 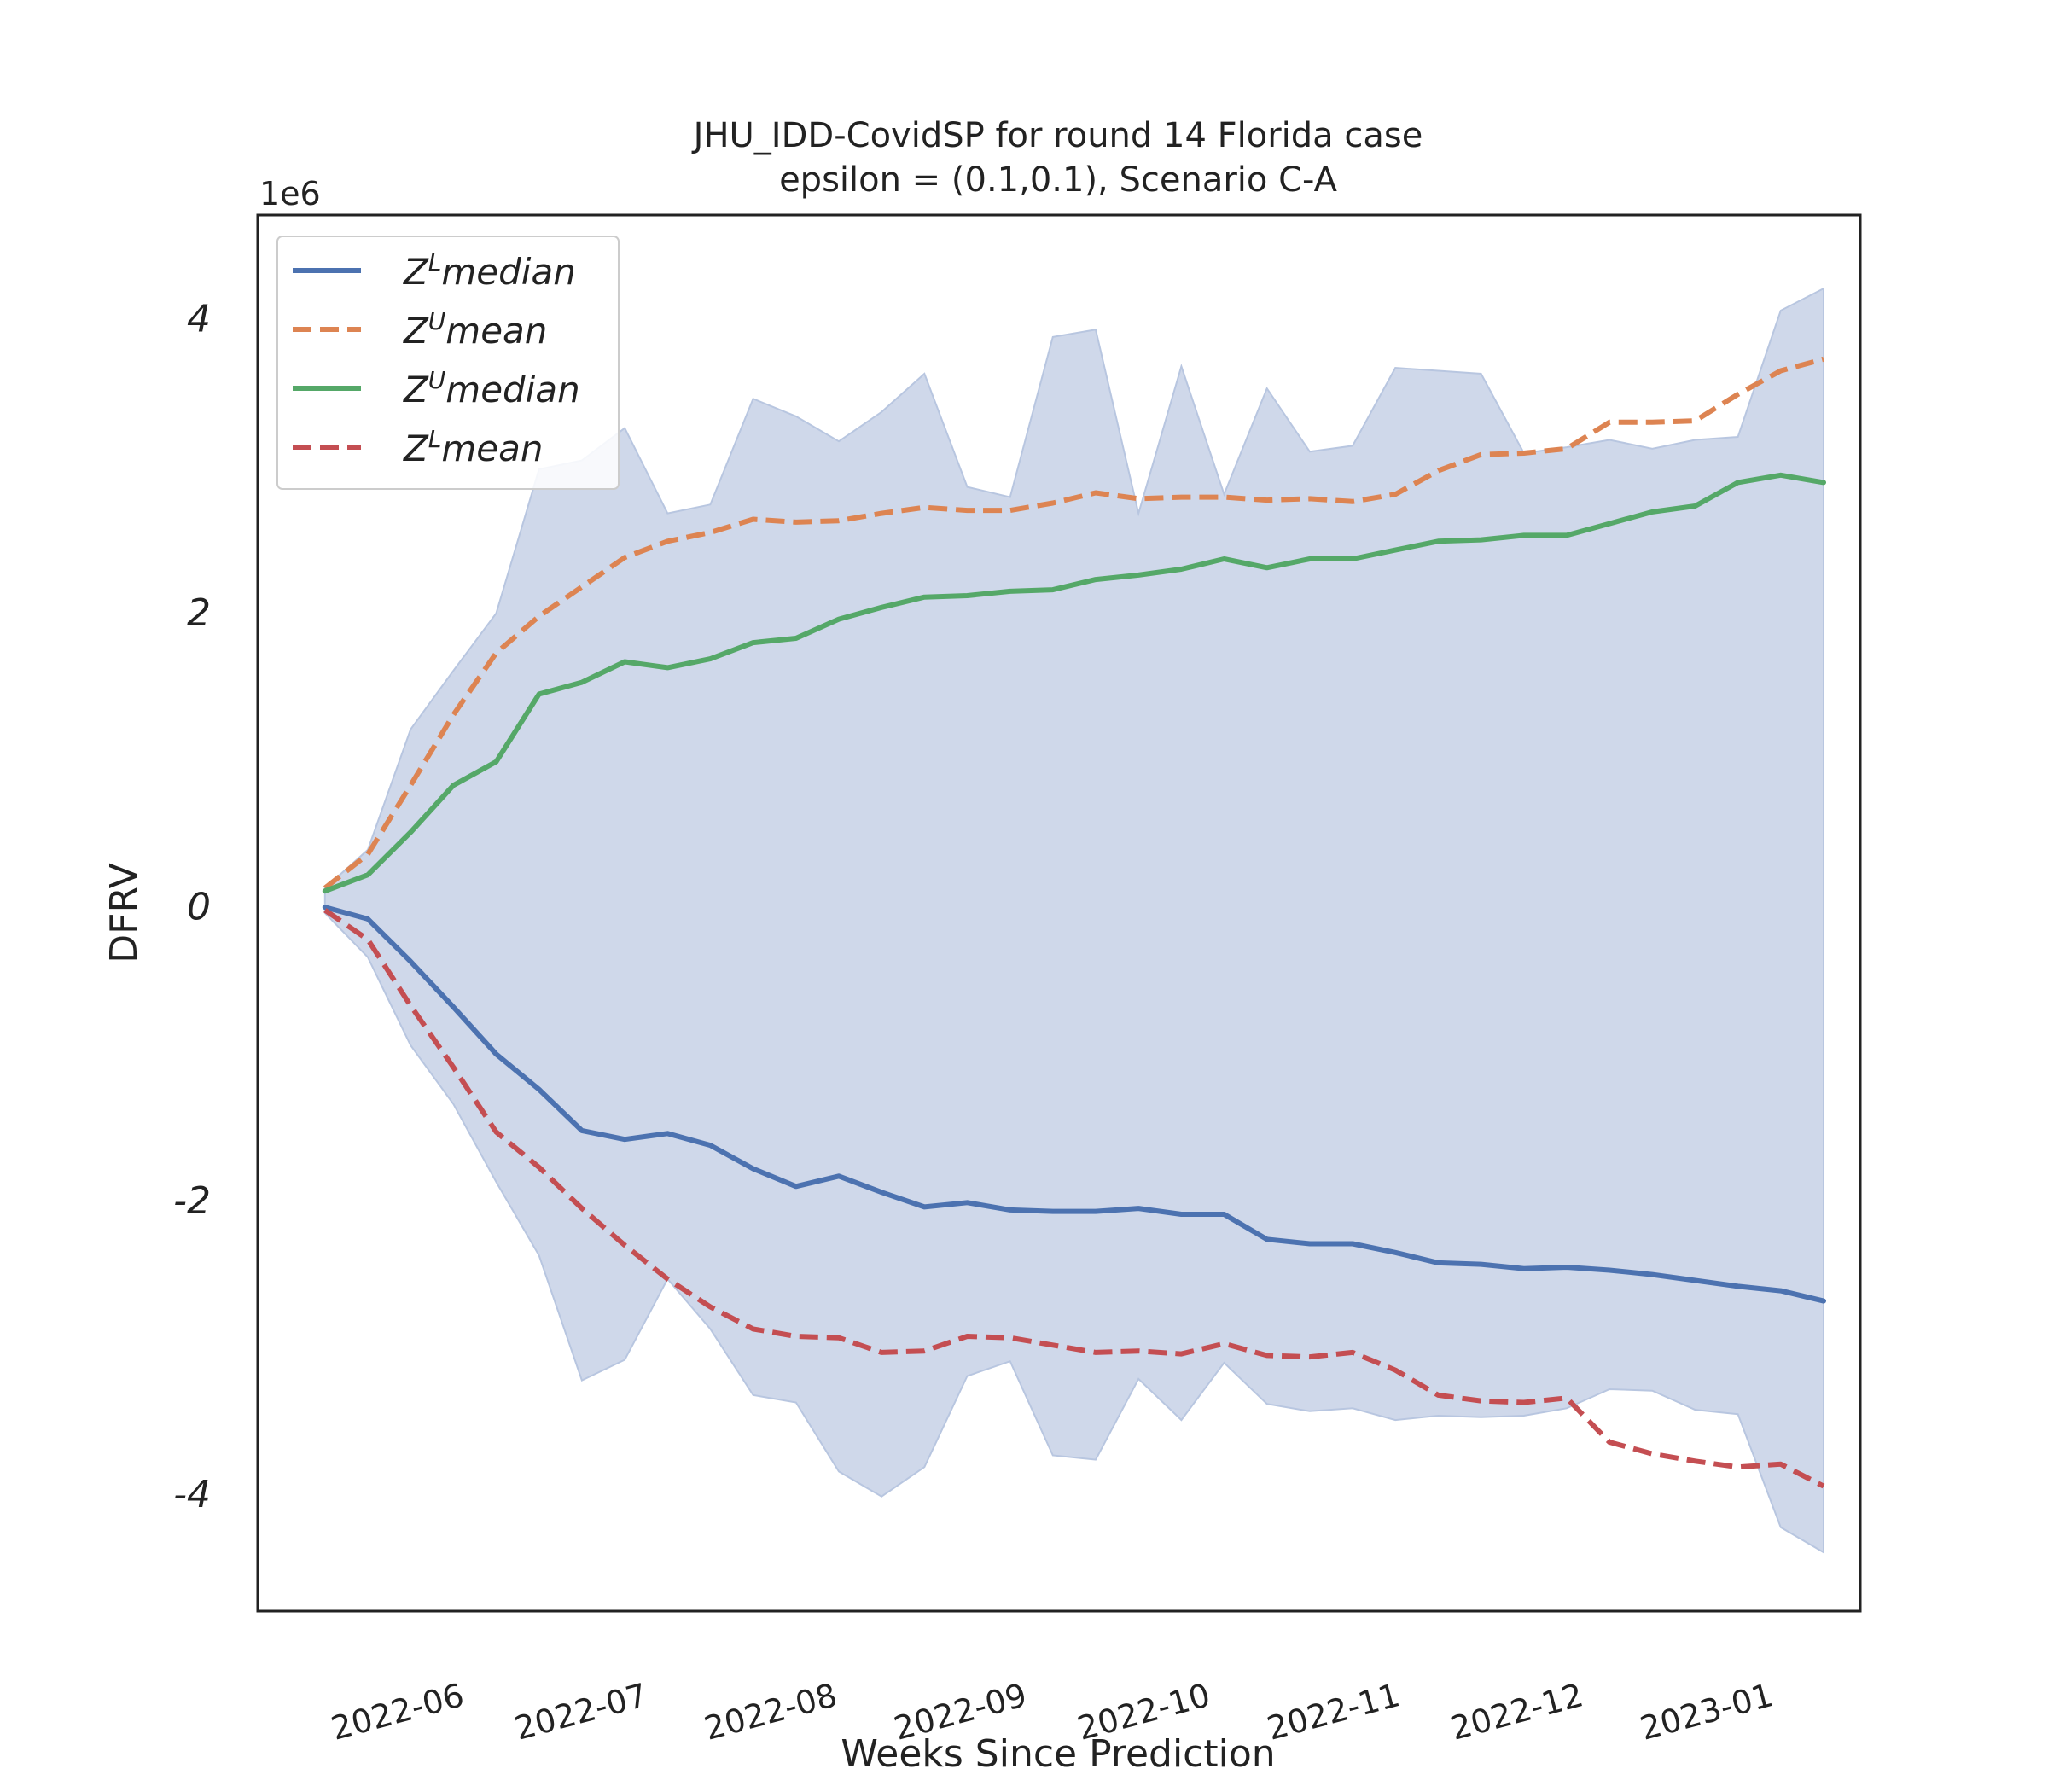 I want to click on y-axis-ticks: 4 2 0 -2 -4, so click(x=192, y=908).